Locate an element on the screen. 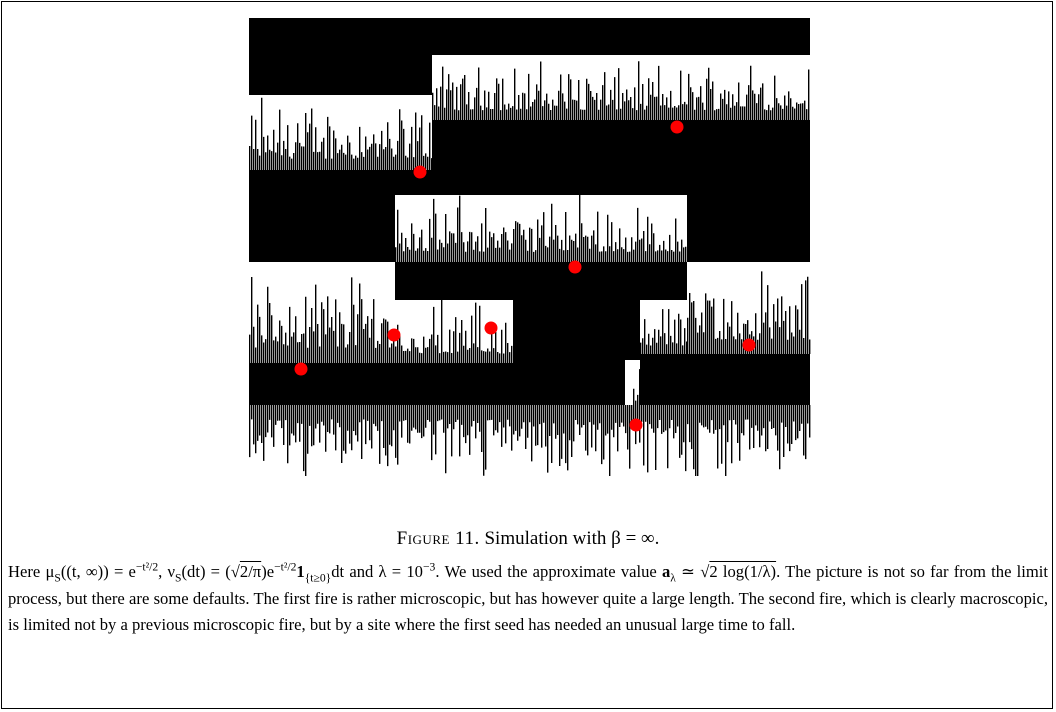 The height and width of the screenshot is (712, 1056). text: dt and λ = 10 is located at coordinates (377, 571).